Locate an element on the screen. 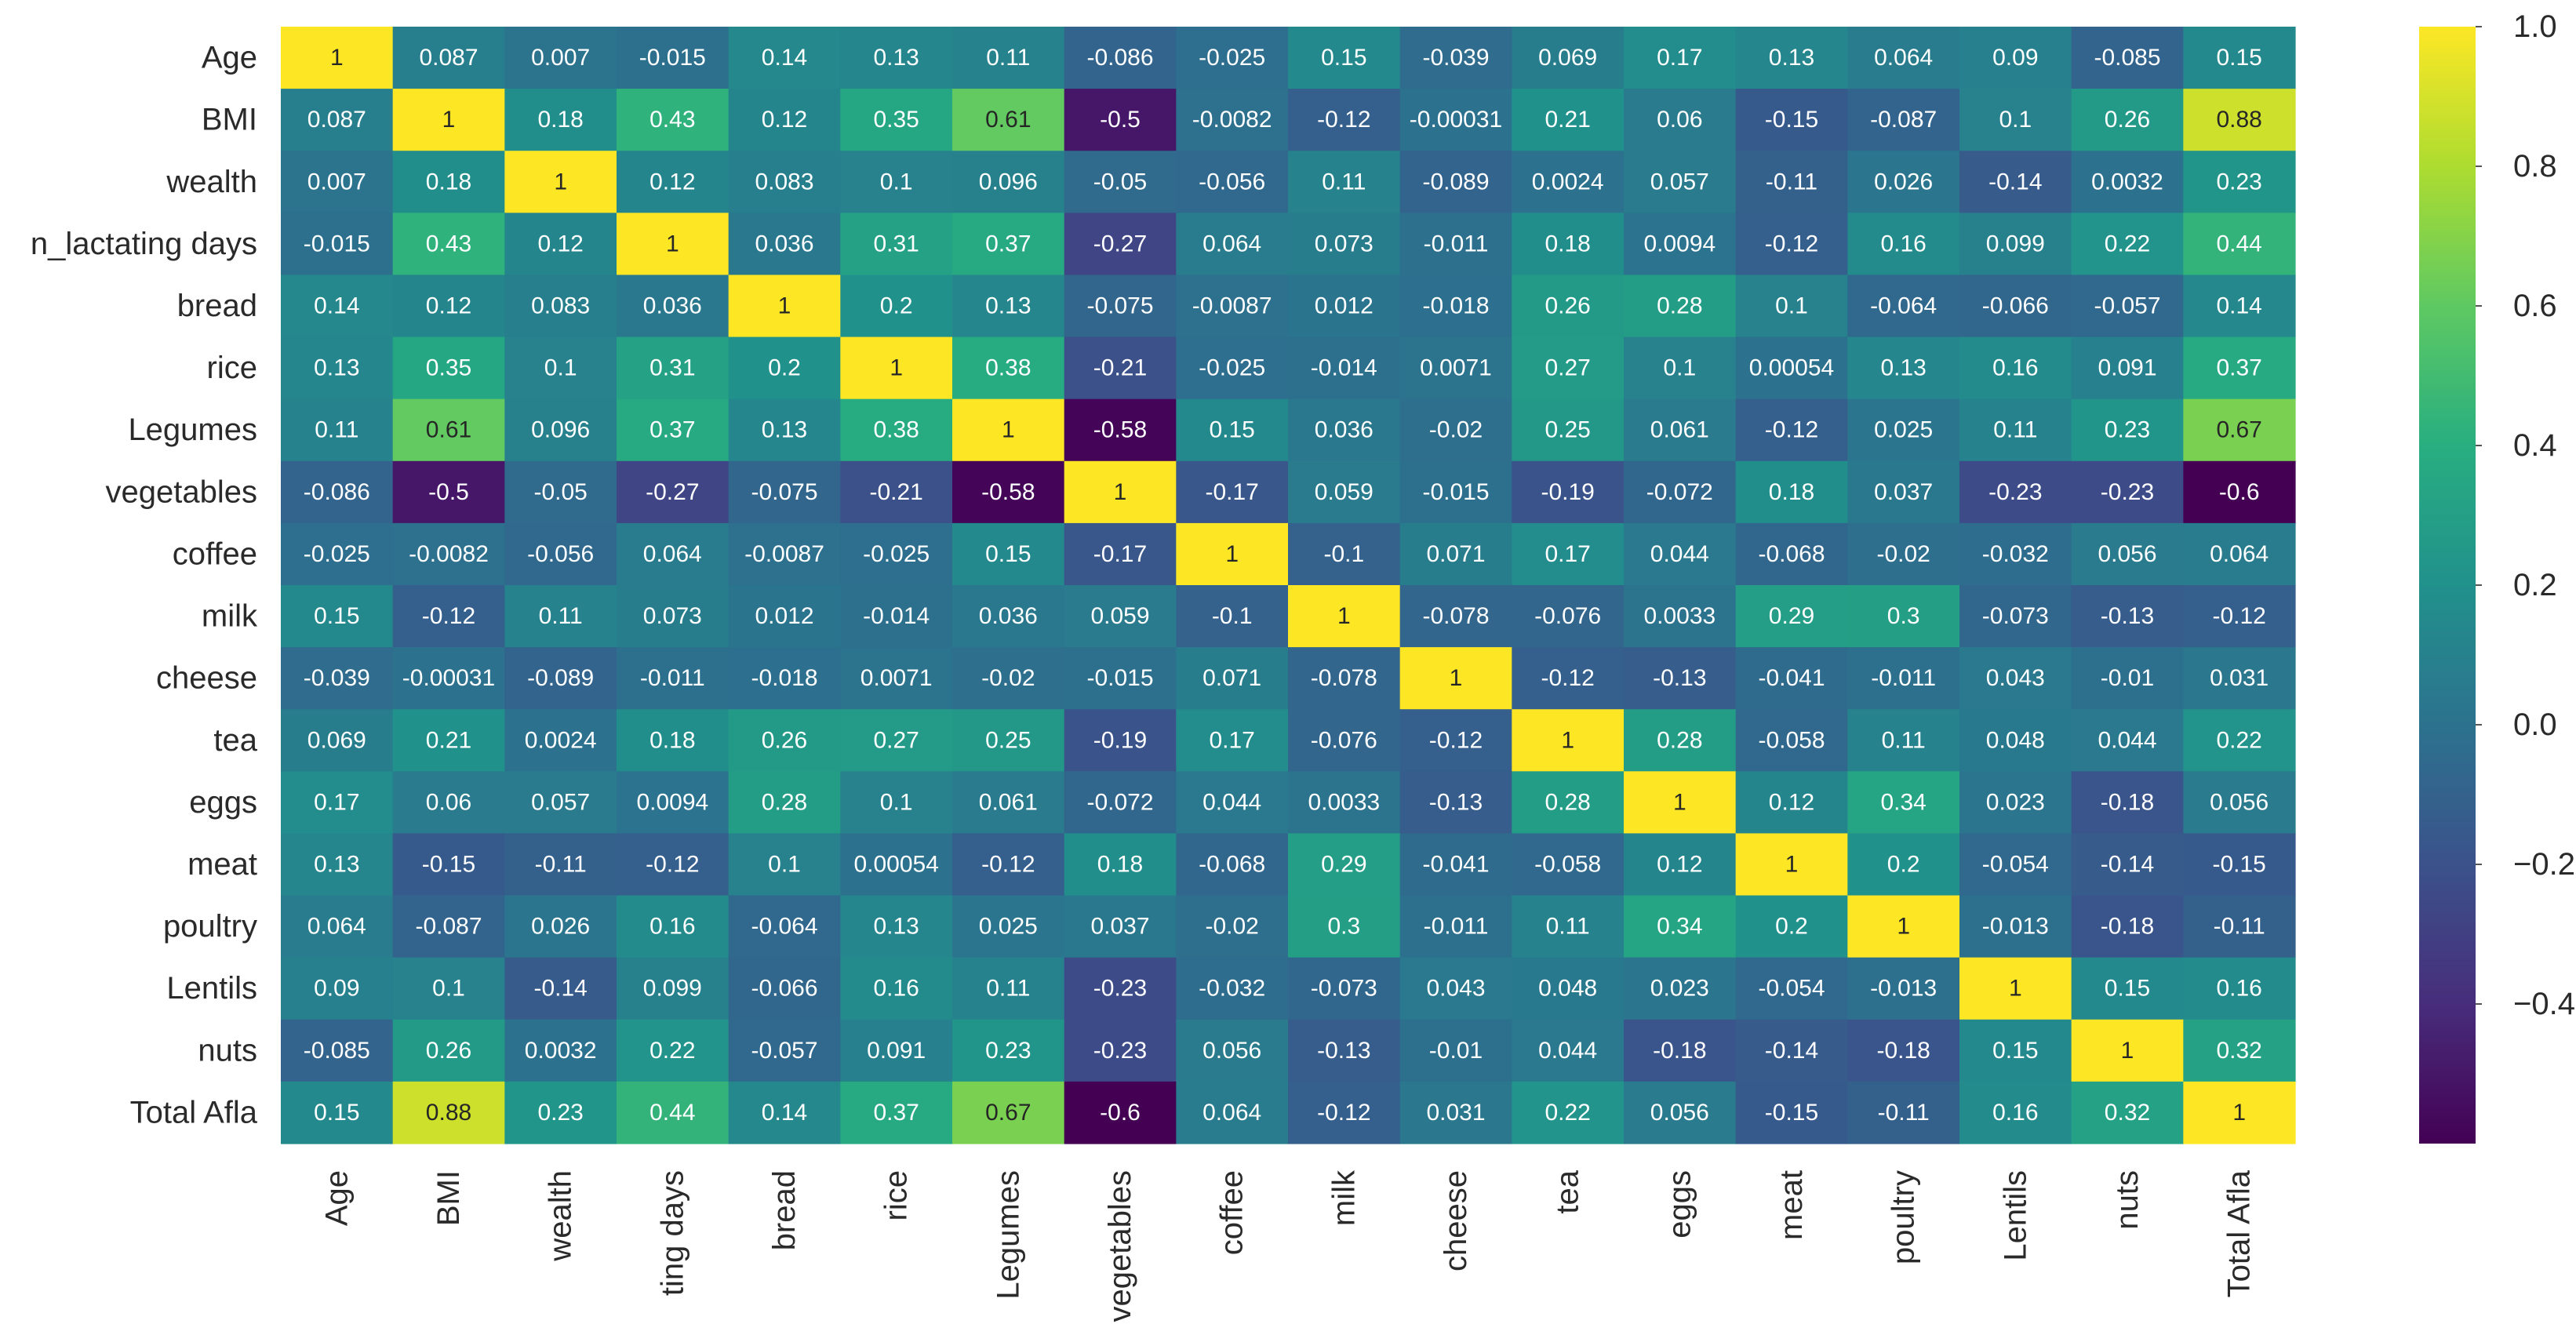  cell-value-label: 0.044 is located at coordinates (1231, 802).